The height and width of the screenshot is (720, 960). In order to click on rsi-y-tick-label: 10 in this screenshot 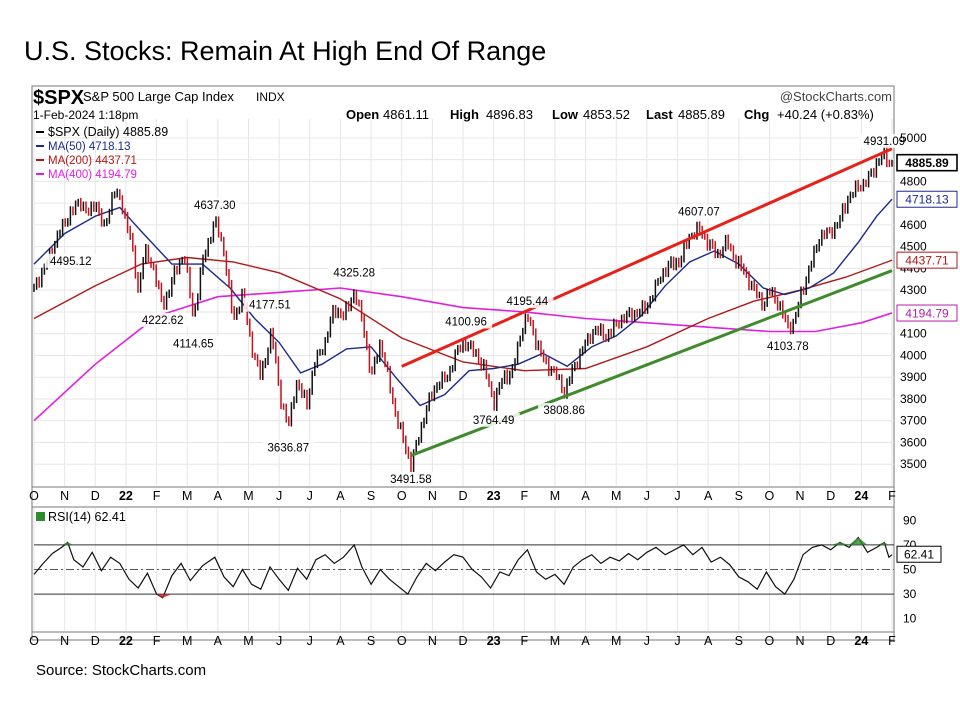, I will do `click(910, 619)`.